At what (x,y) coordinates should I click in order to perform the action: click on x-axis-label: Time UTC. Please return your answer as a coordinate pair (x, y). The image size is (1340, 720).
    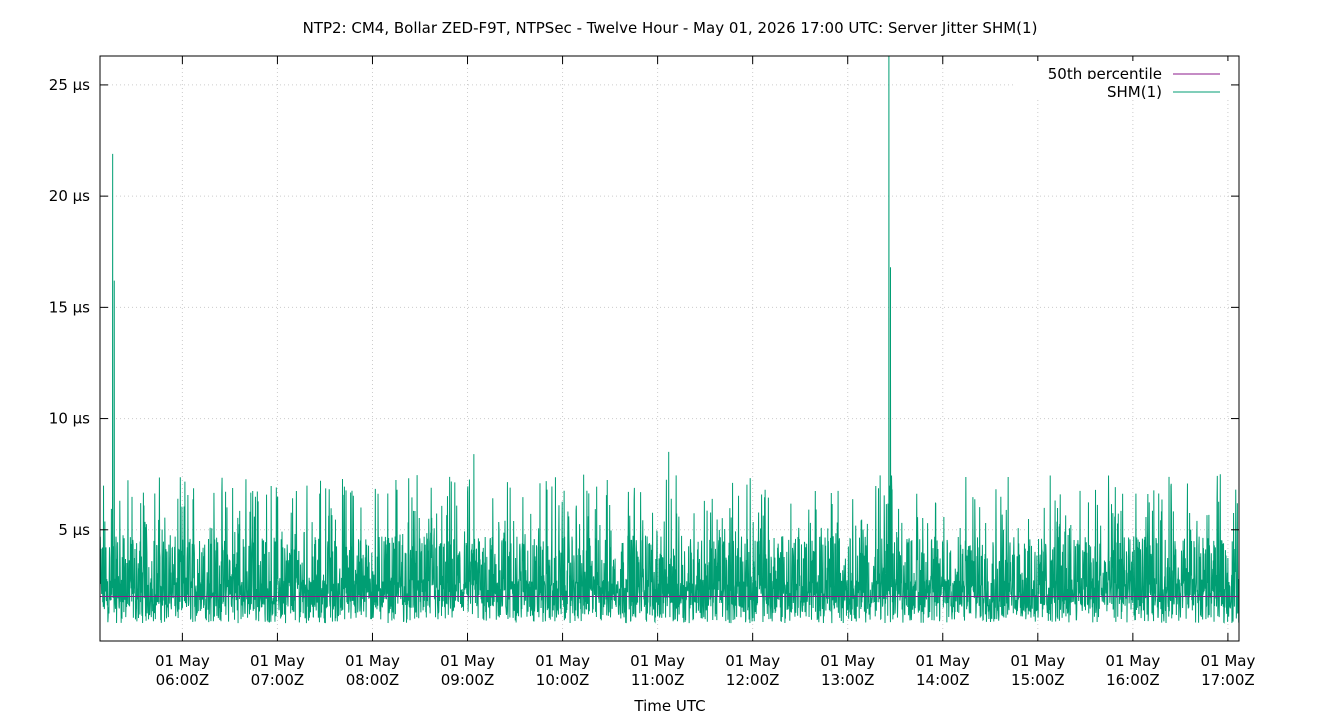
    Looking at the image, I should click on (670, 706).